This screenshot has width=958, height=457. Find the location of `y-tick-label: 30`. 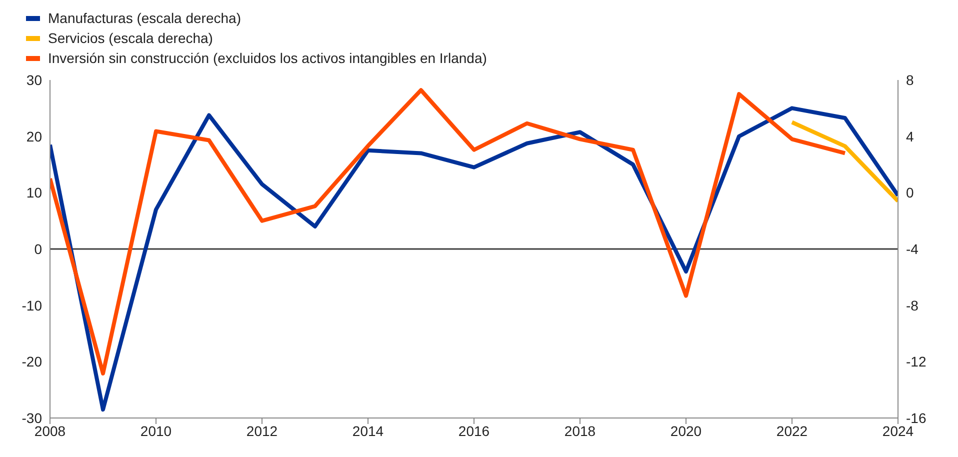

y-tick-label: 30 is located at coordinates (34, 80).